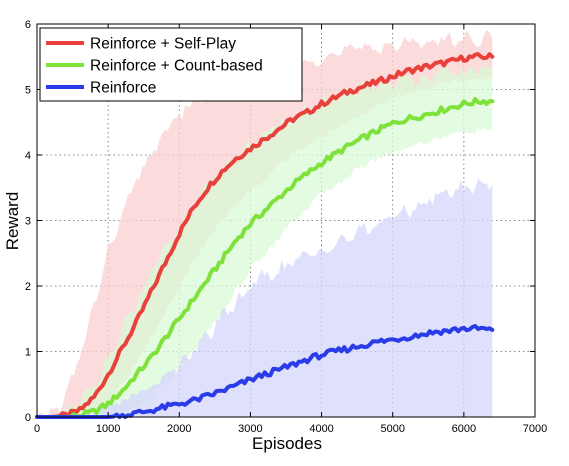  I want to click on legend-label-1: Reinforce + Count-based, so click(176, 66).